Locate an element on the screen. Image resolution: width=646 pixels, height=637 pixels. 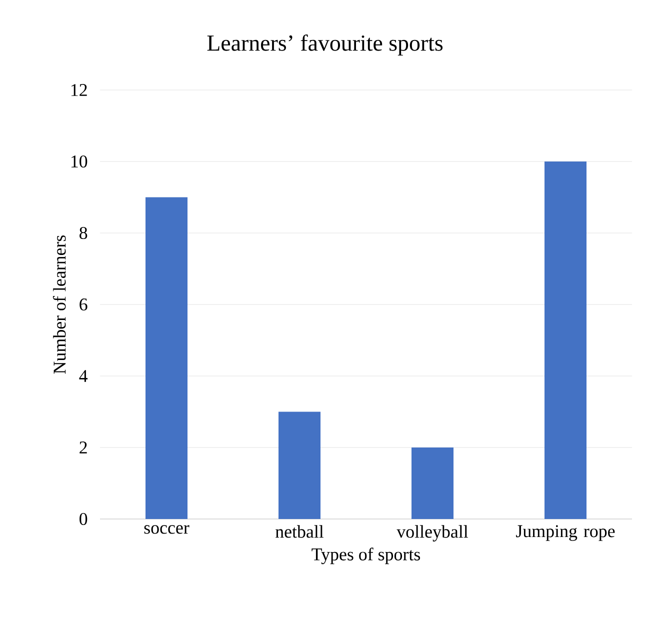
x-axis-title: Types of sports is located at coordinates (366, 556).